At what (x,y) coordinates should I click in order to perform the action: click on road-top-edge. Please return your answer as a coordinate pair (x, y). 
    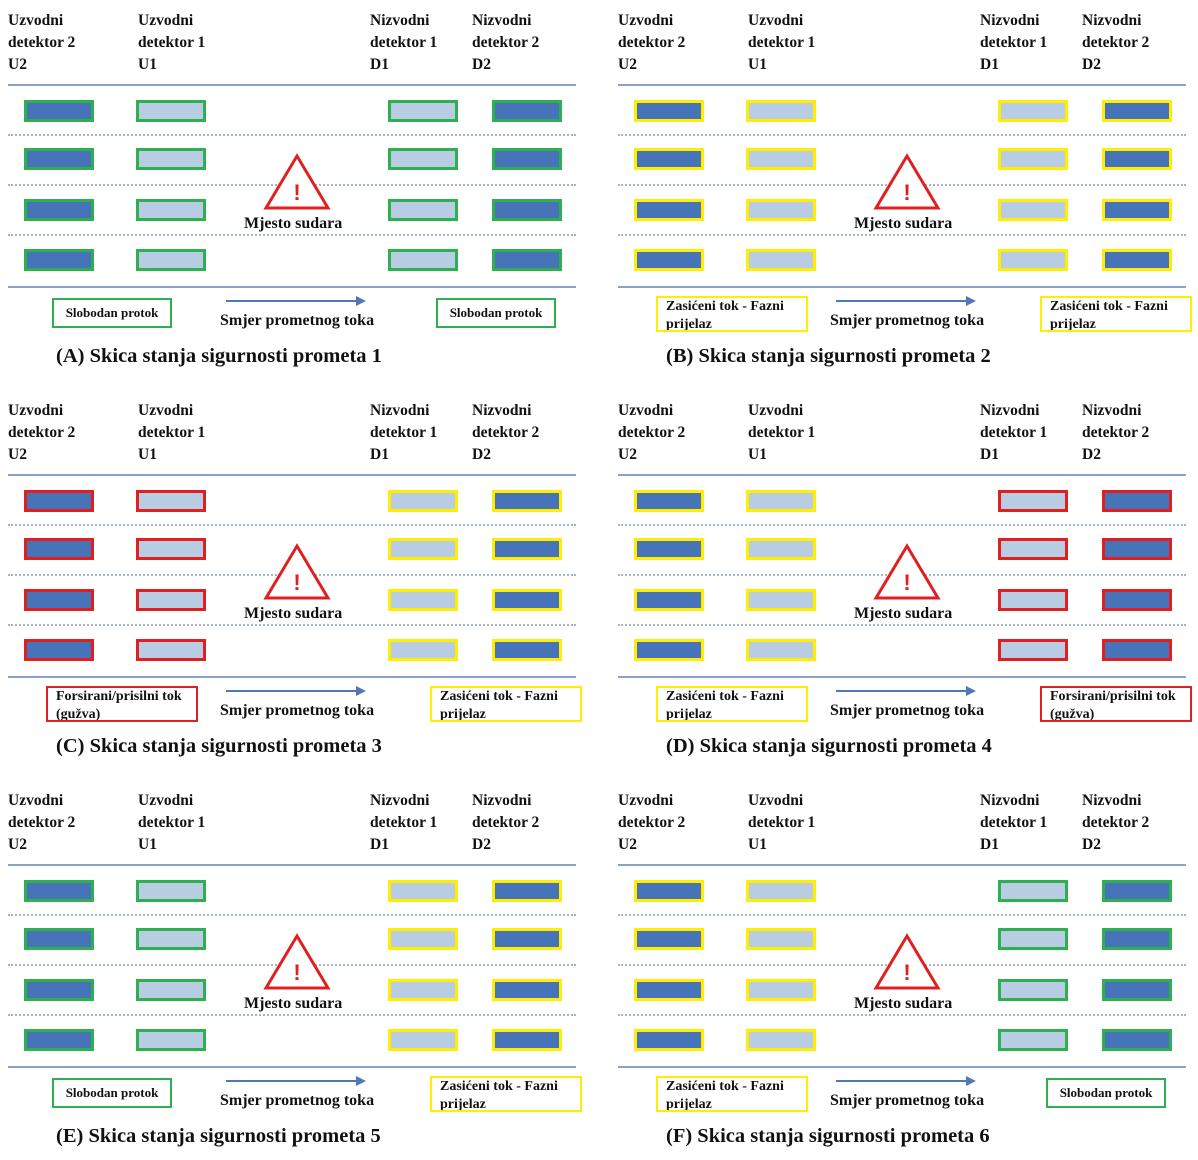
    Looking at the image, I should click on (292, 85).